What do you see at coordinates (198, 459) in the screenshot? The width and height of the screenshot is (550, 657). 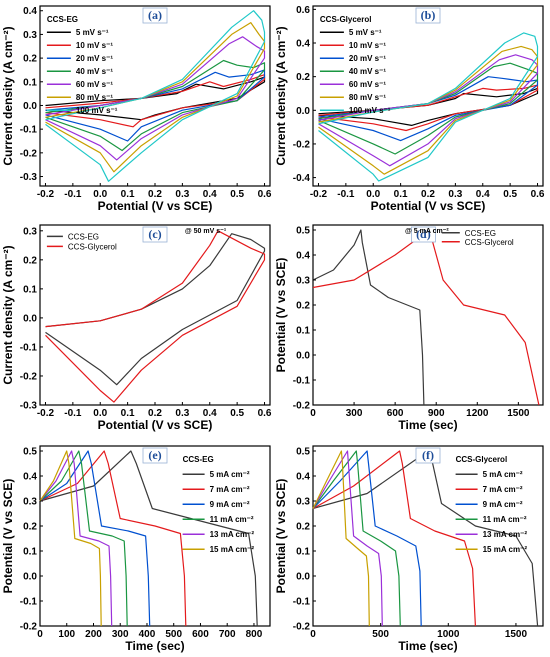 I see `sample-label: CCS-EG` at bounding box center [198, 459].